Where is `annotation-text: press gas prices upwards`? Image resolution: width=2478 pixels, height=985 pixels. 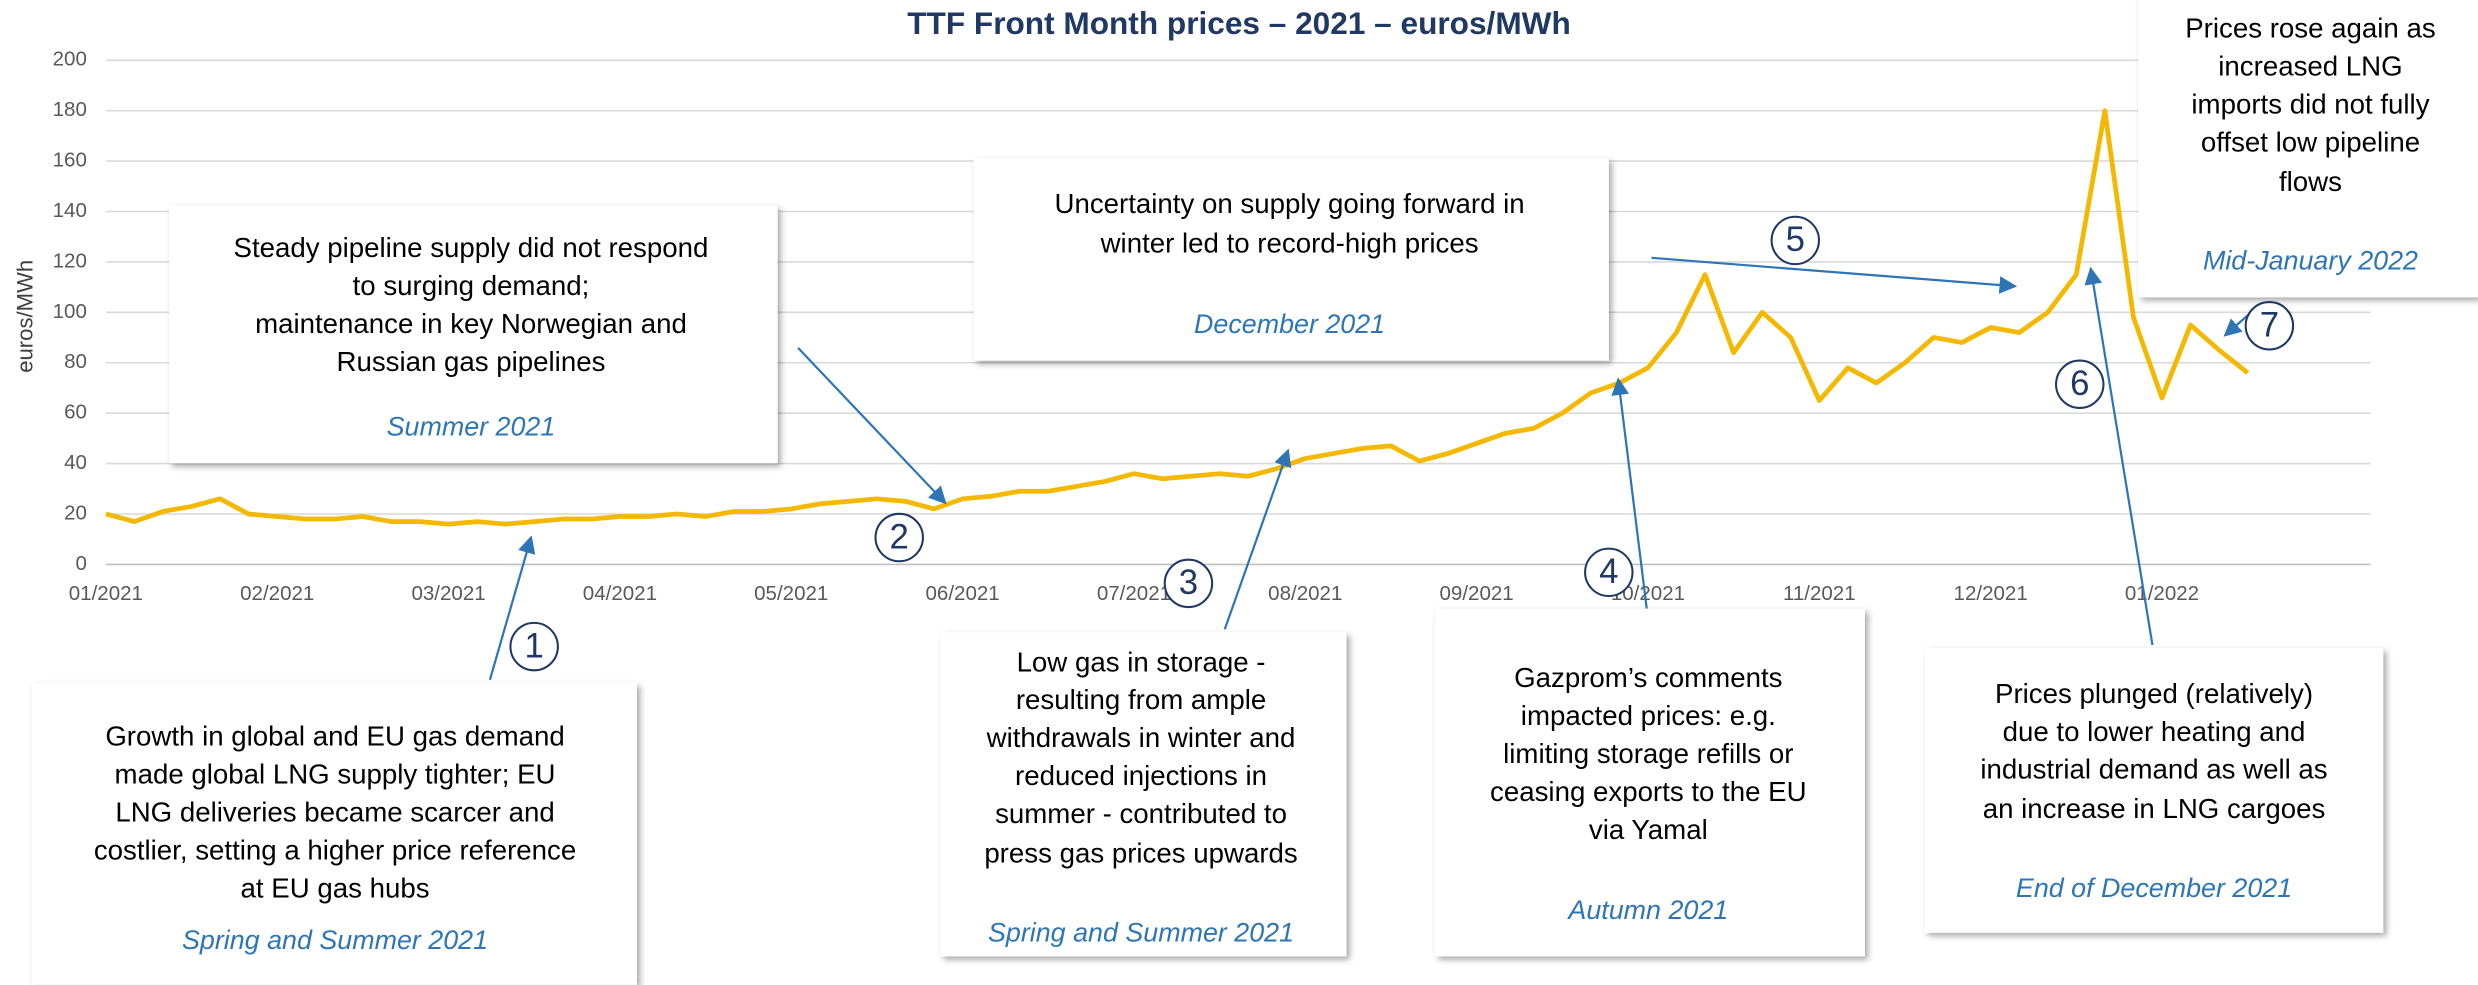 annotation-text: press gas prices upwards is located at coordinates (1140, 852).